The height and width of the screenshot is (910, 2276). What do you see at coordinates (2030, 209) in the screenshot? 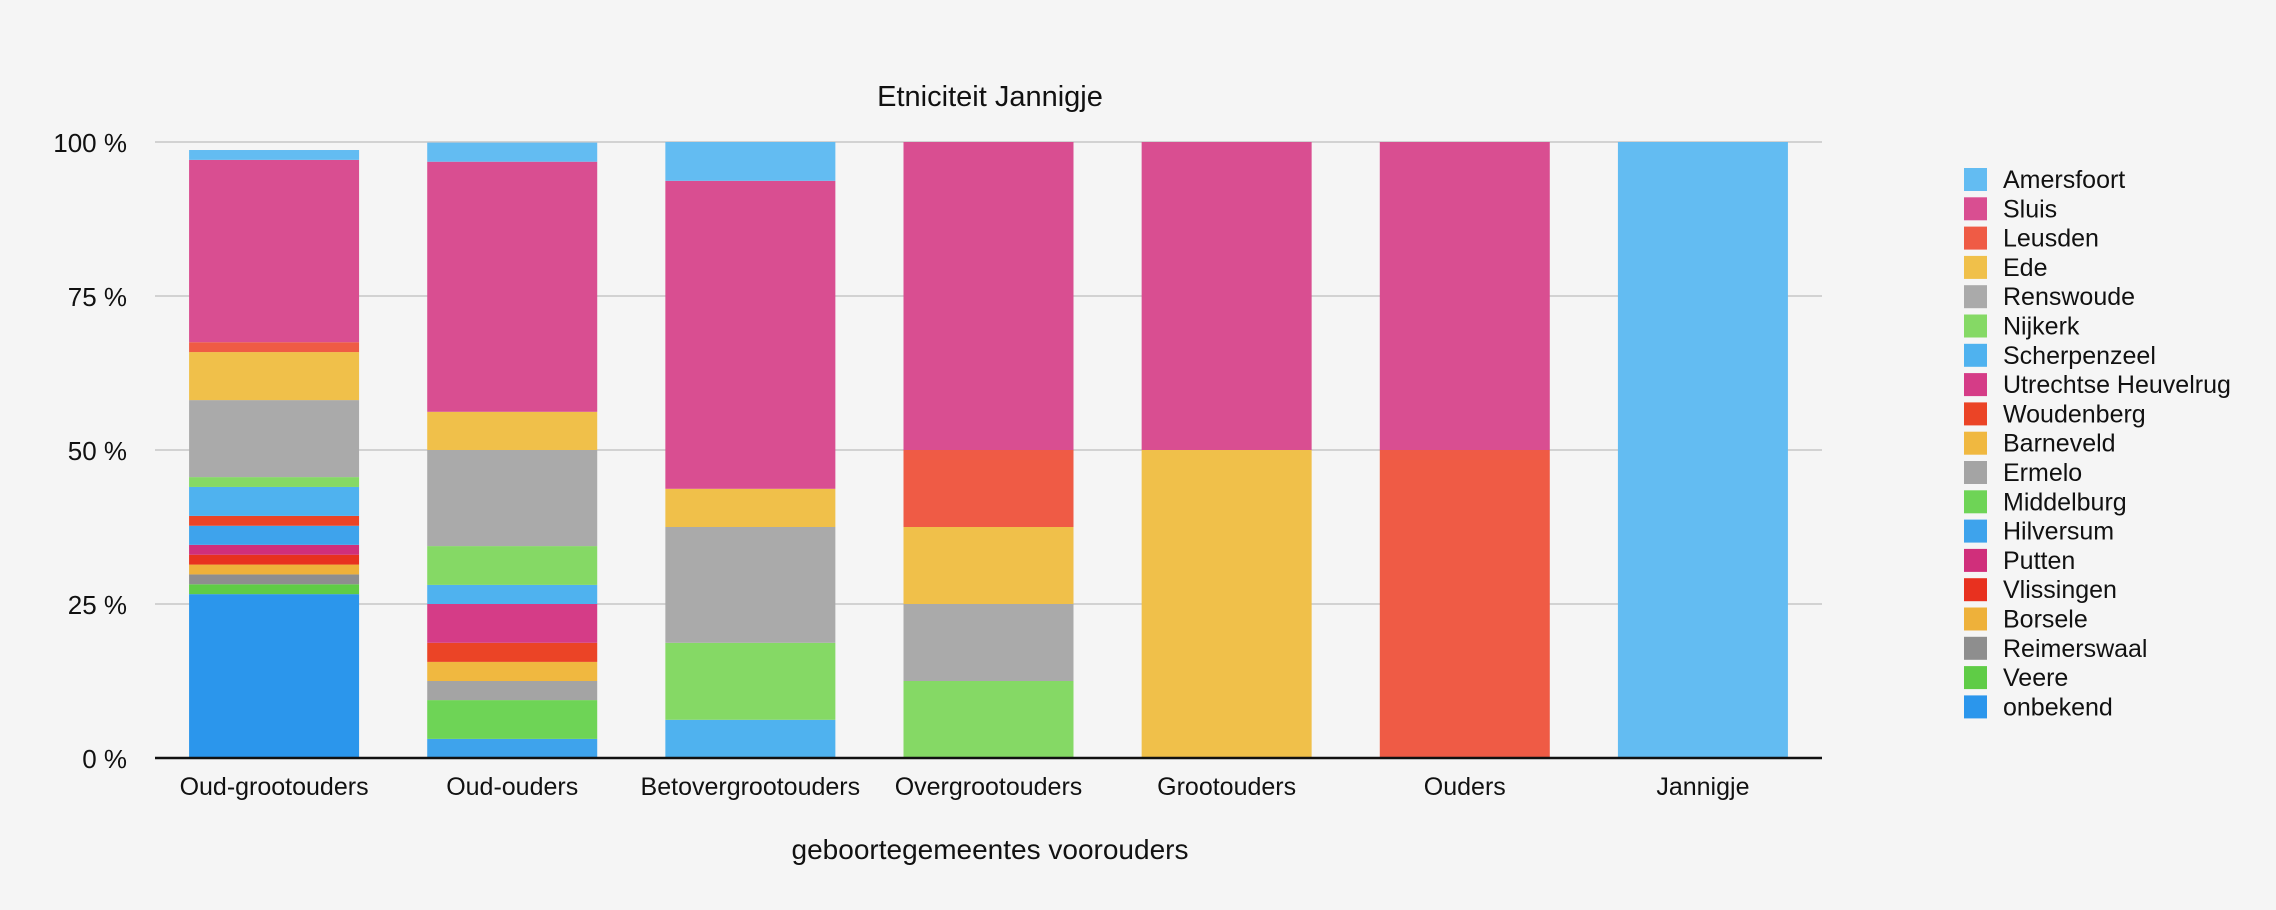
I see `legend-label: Sluis` at bounding box center [2030, 209].